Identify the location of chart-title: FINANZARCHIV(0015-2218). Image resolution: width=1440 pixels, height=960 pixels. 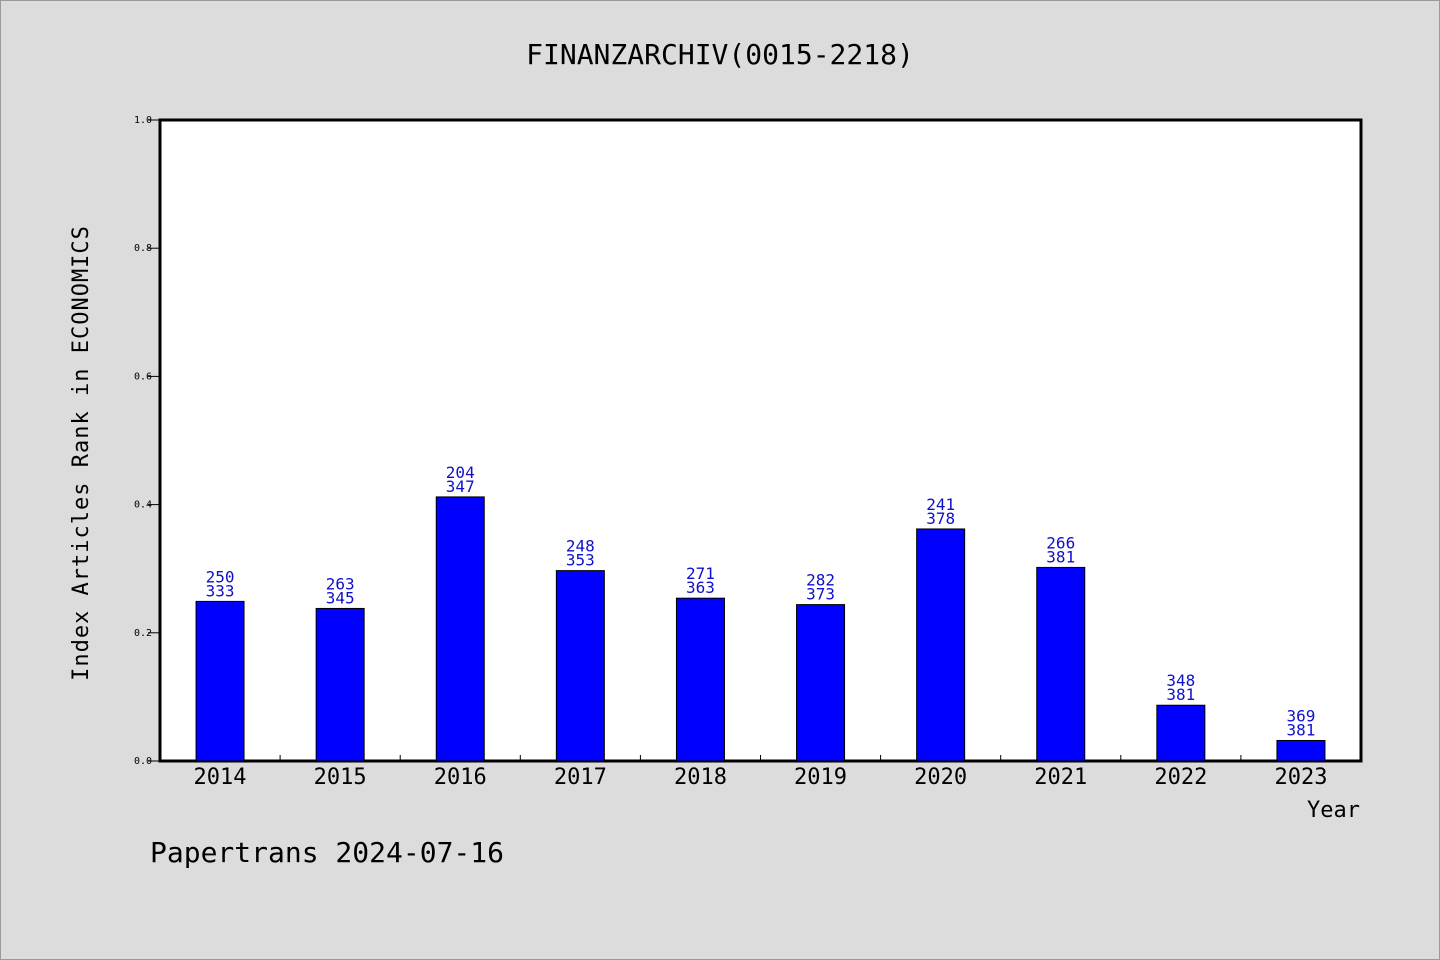
(720, 54).